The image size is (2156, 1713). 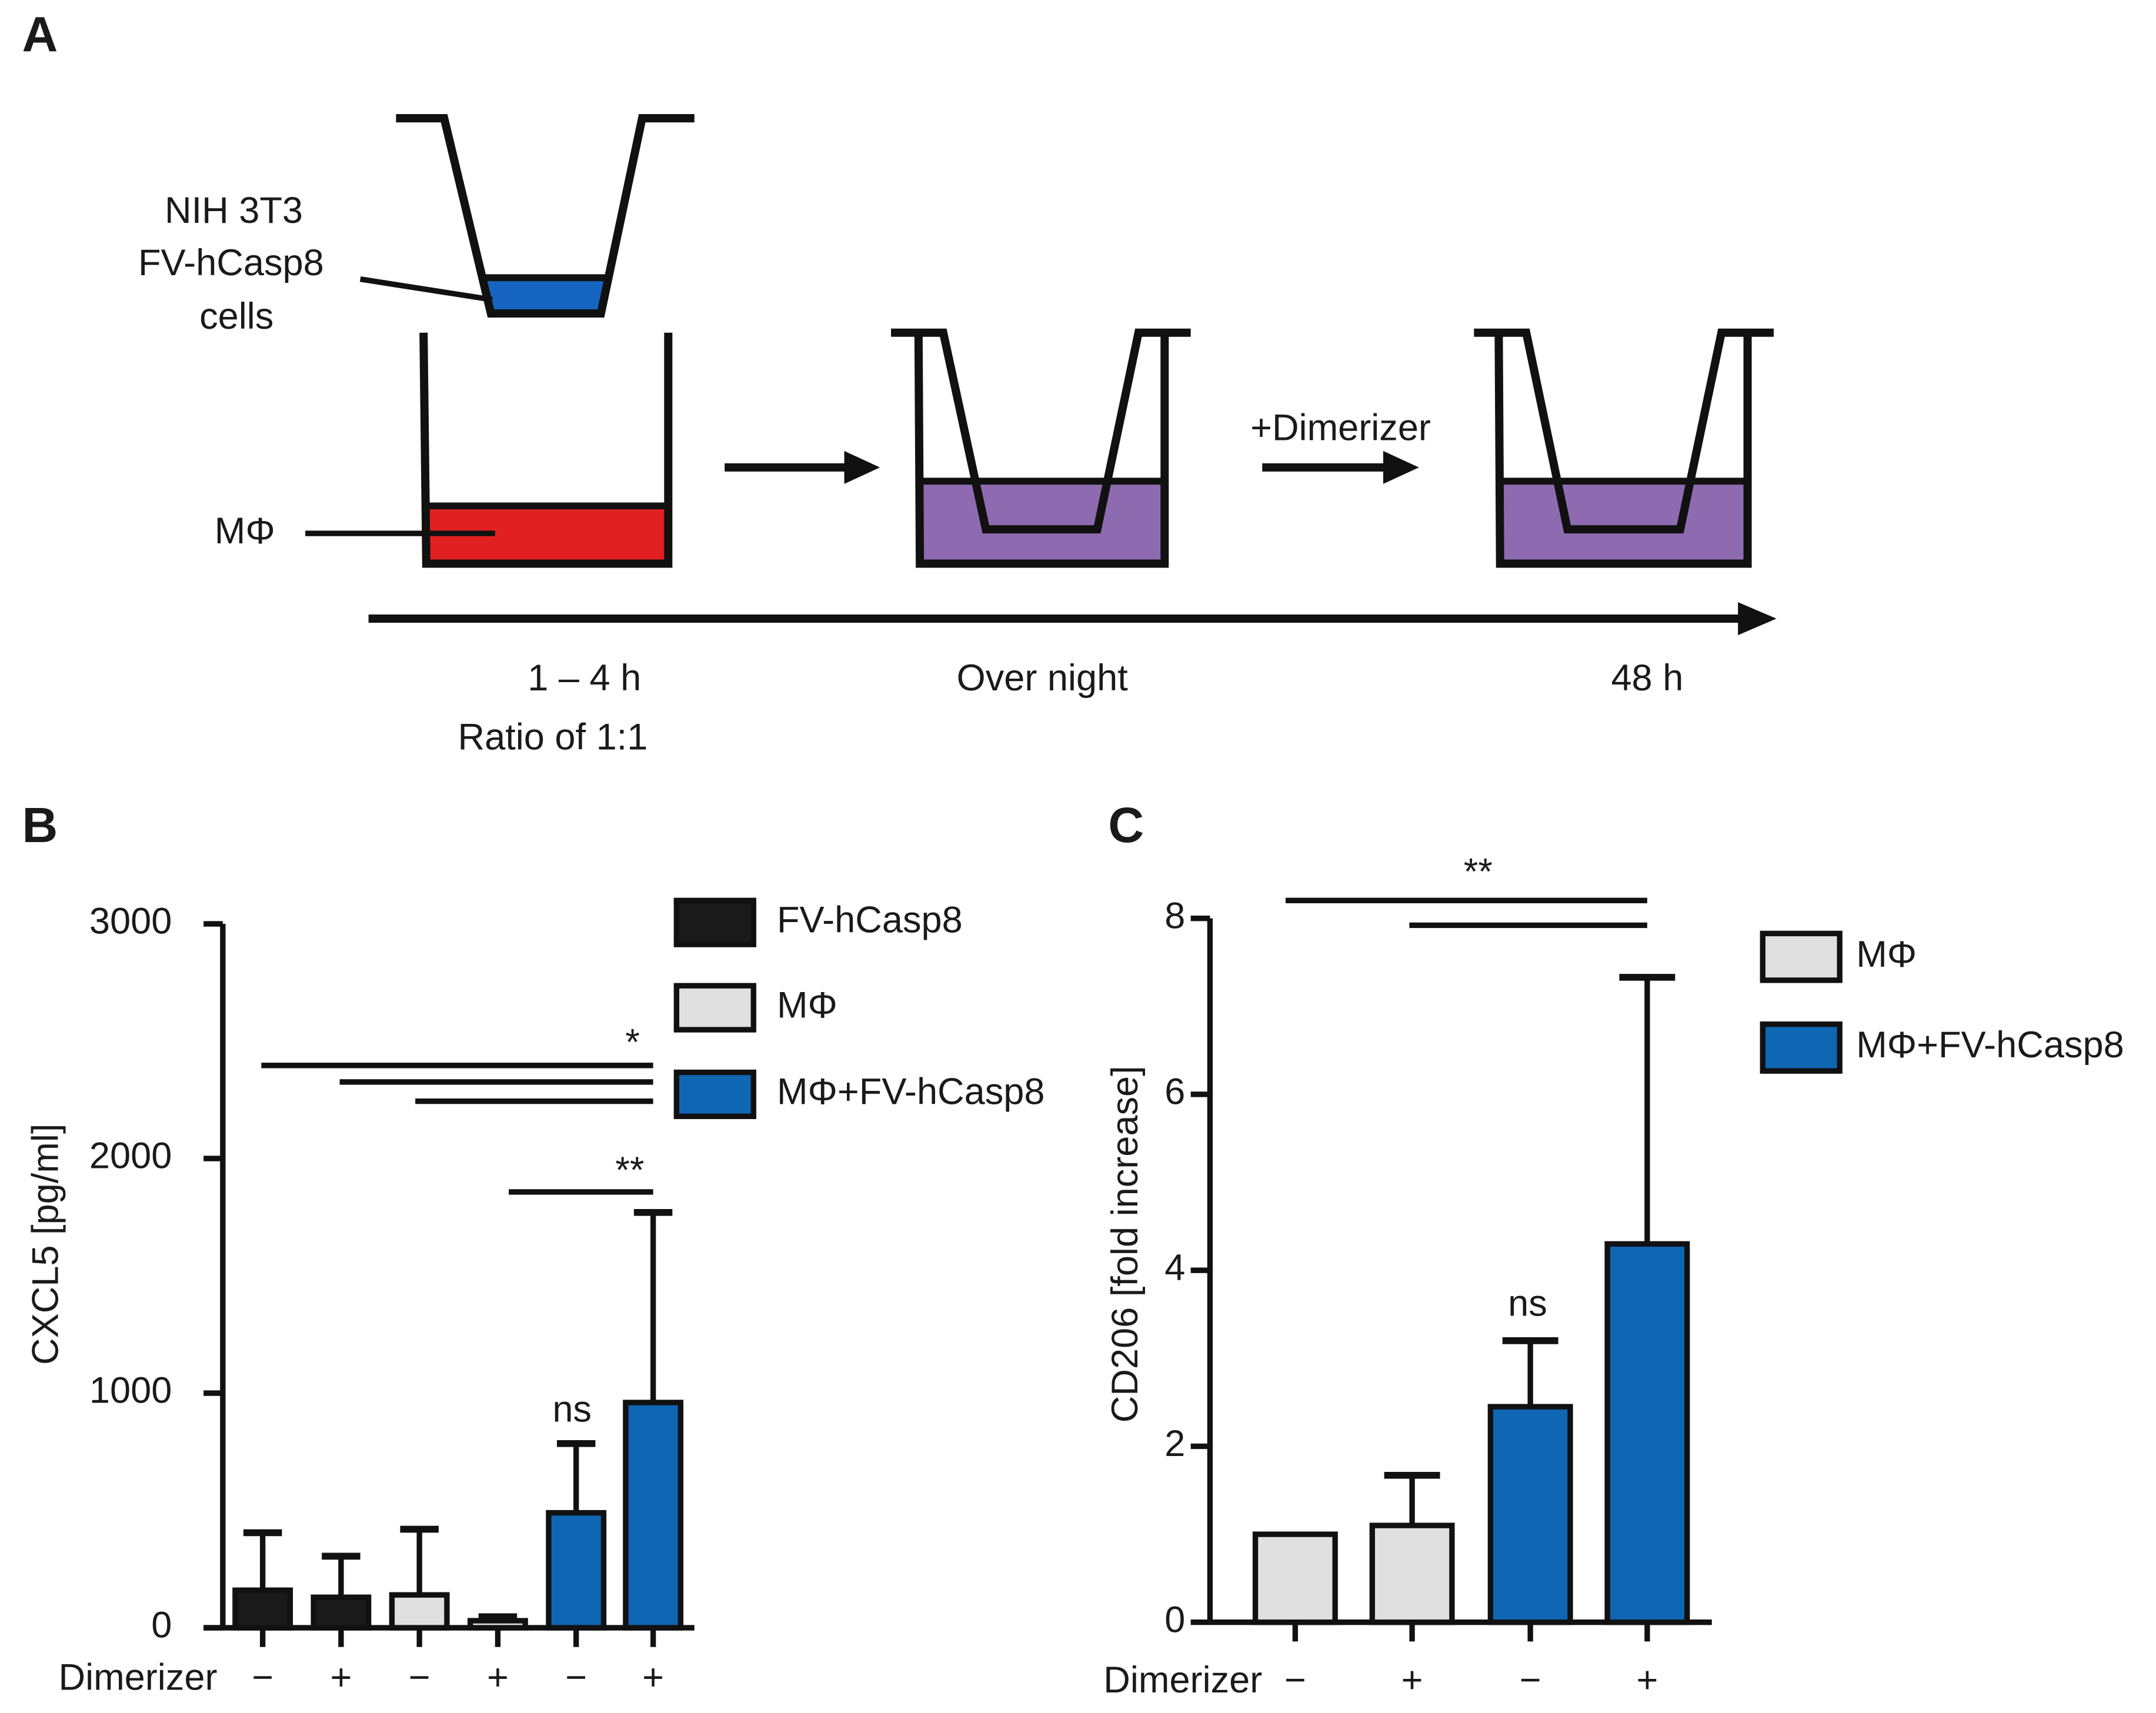 I want to click on panel-label: B, so click(x=40, y=825).